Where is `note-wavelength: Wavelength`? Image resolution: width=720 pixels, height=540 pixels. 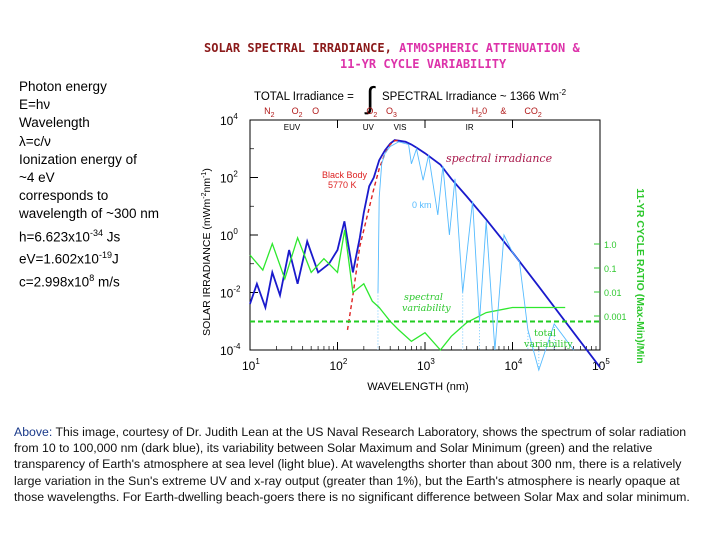
note-wavelength: Wavelength is located at coordinates (54, 123).